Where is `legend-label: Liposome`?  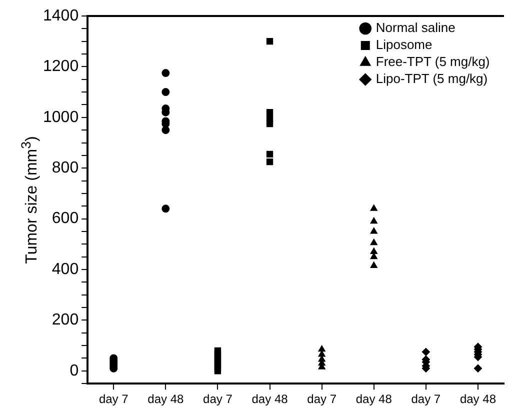
legend-label: Liposome is located at coordinates (404, 44).